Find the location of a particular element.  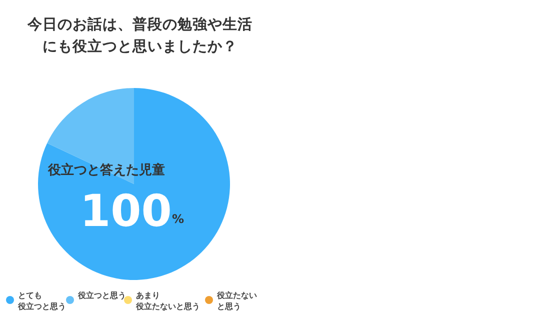

text: 役立つと答えた児童 is located at coordinates (106, 170).